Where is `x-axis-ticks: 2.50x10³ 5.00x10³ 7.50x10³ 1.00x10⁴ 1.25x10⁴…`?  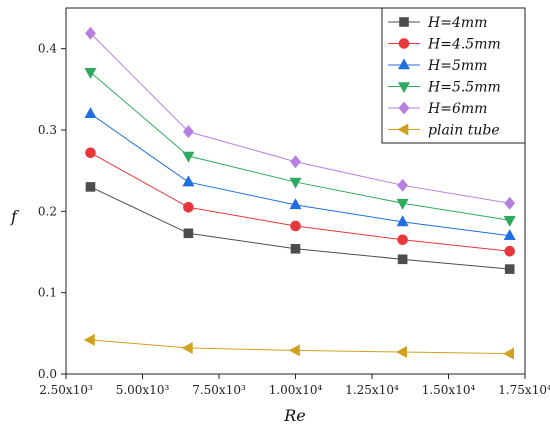 x-axis-ticks: 2.50x10³ 5.00x10³ 7.50x10³ 1.00x10⁴ 1.25x10⁴… is located at coordinates (294, 385).